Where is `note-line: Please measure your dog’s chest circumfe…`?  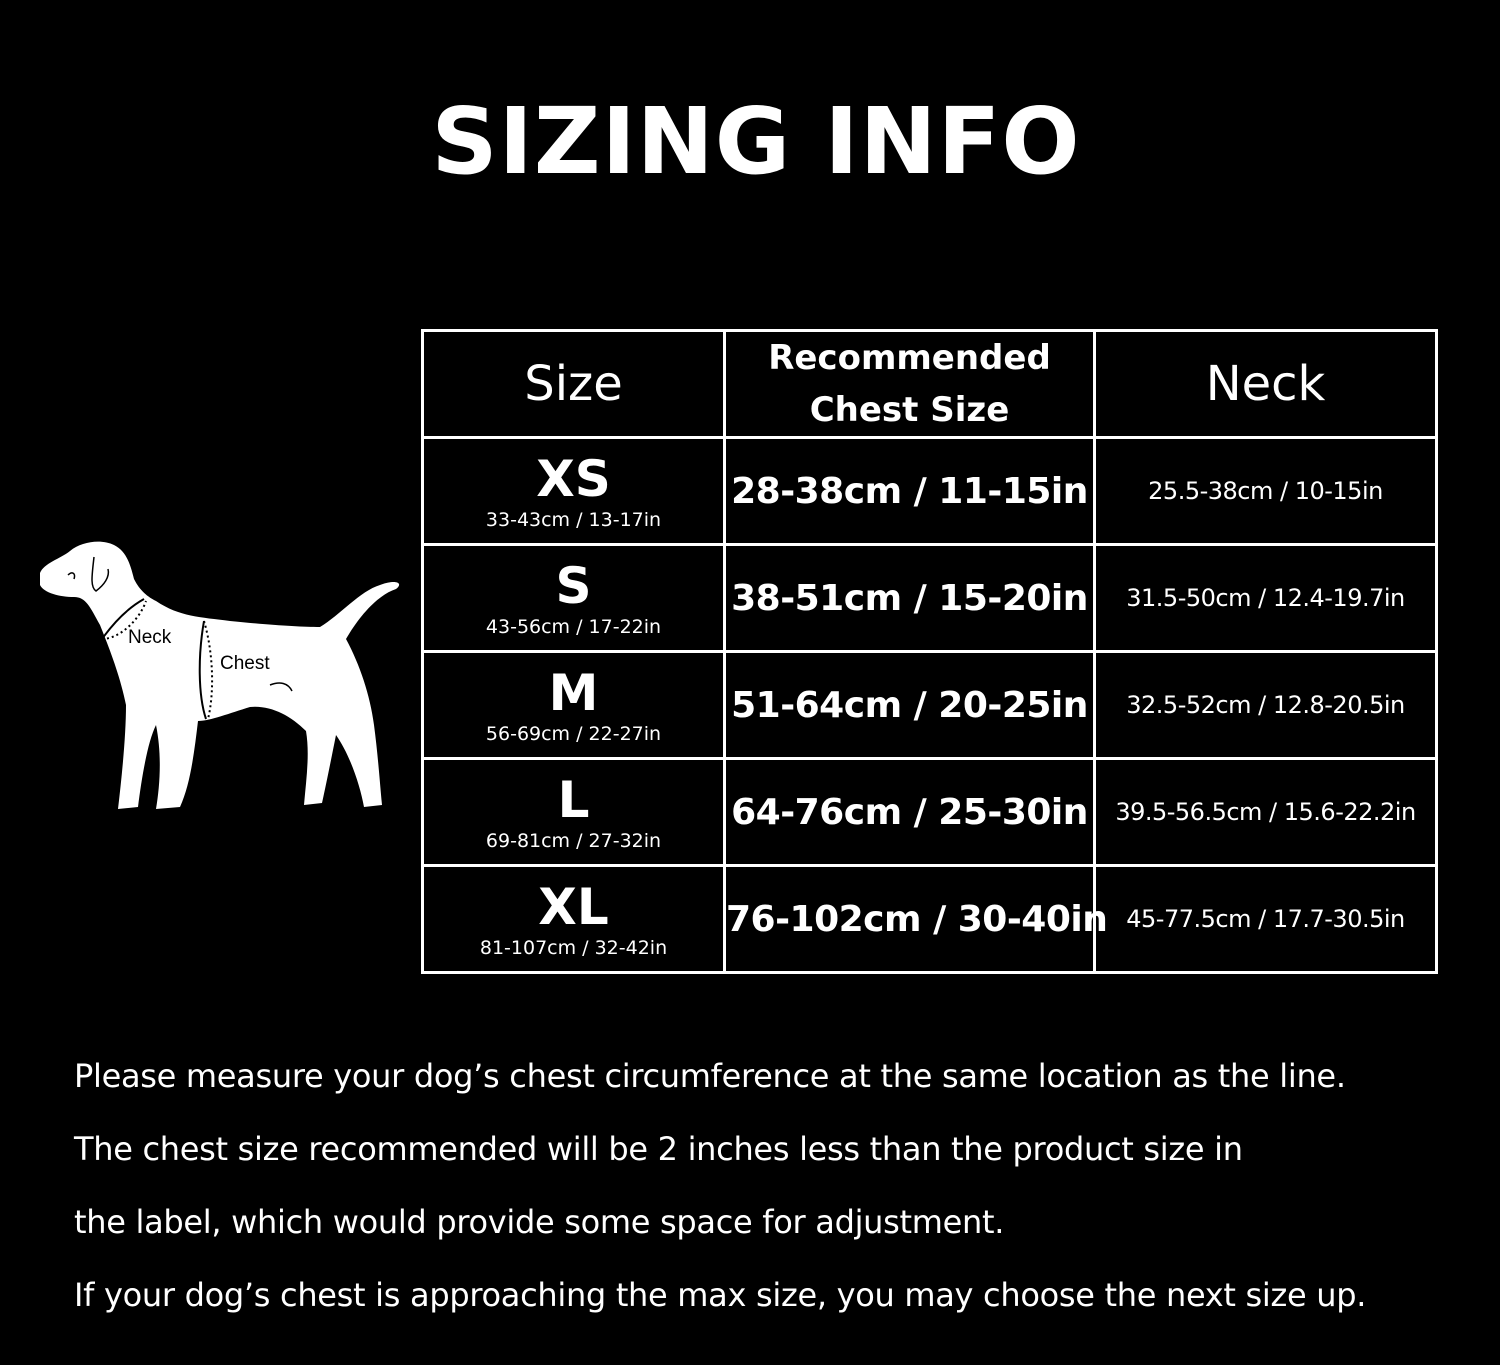
note-line: Please measure your dog’s chest circumfe… is located at coordinates (710, 1076).